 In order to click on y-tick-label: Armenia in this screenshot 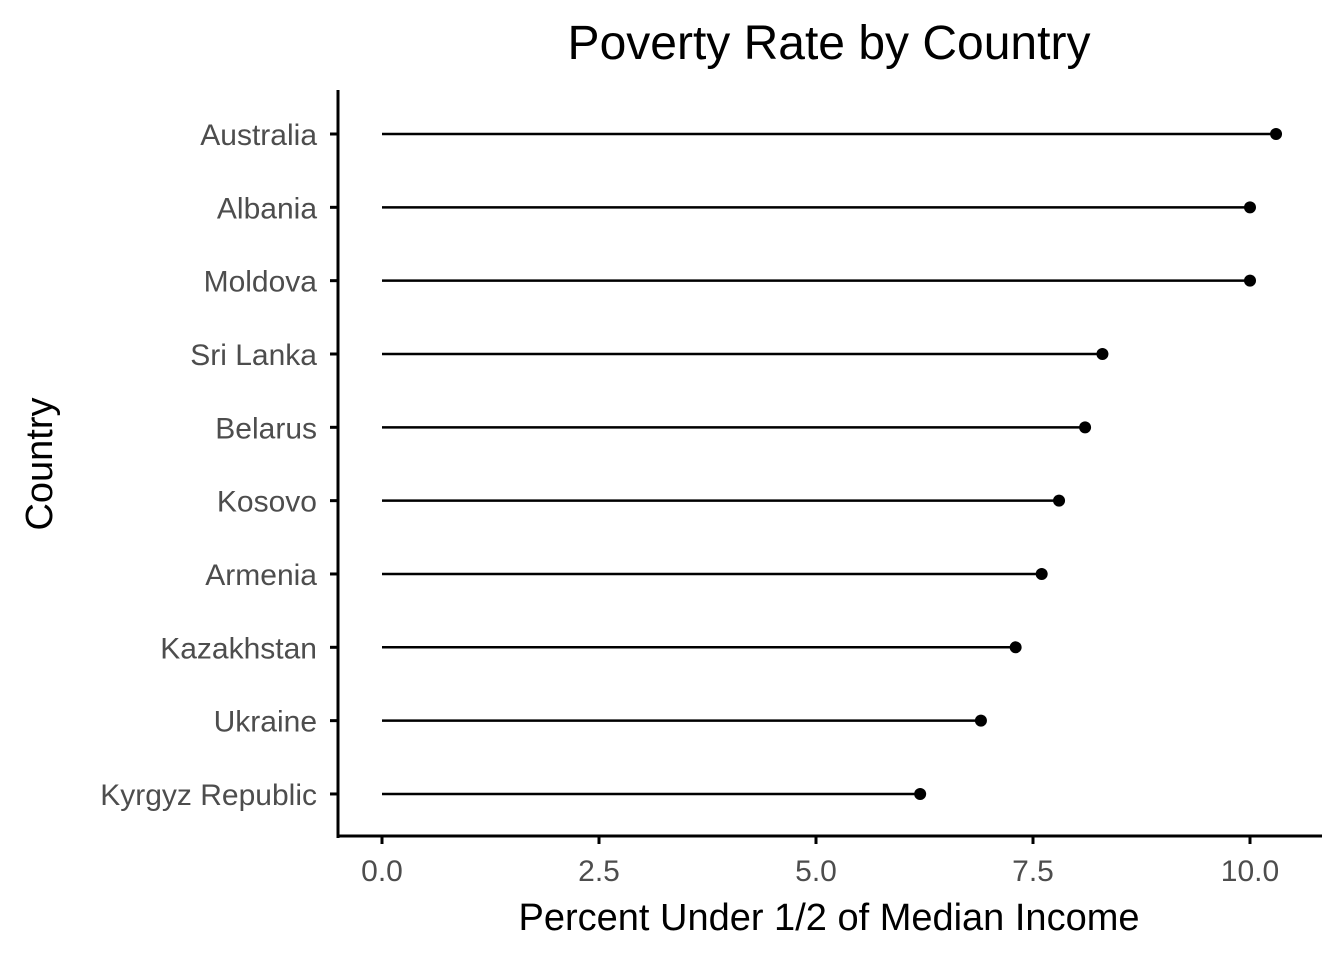, I will do `click(261, 575)`.